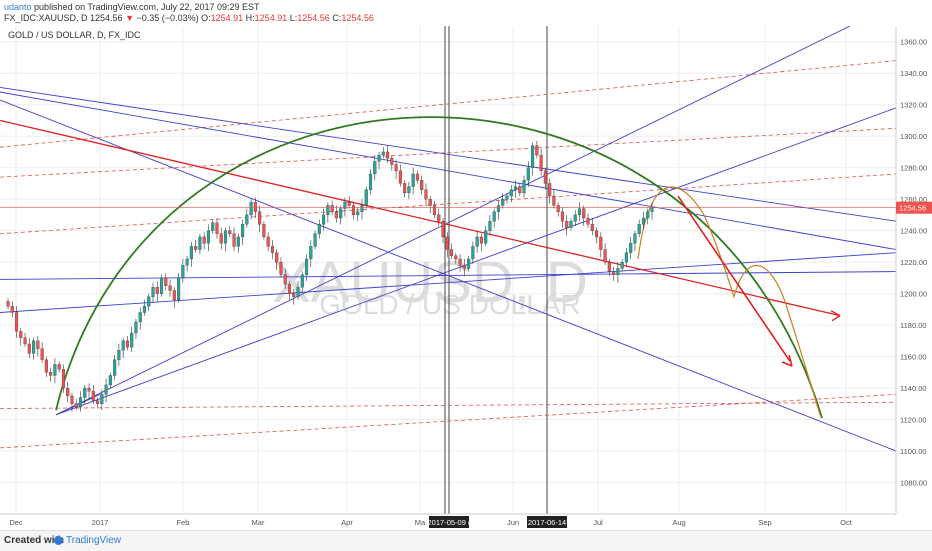 The image size is (932, 551). Describe the element at coordinates (430, 282) in the screenshot. I see `watermark-symbol: XAUUSD, D` at that location.